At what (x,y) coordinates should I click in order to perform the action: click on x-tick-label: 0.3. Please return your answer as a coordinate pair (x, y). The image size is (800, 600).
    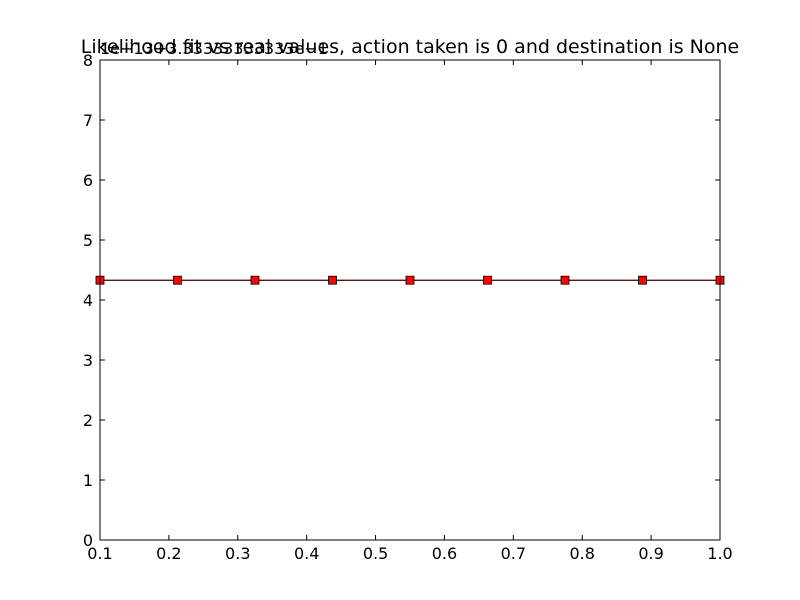
    Looking at the image, I should click on (237, 553).